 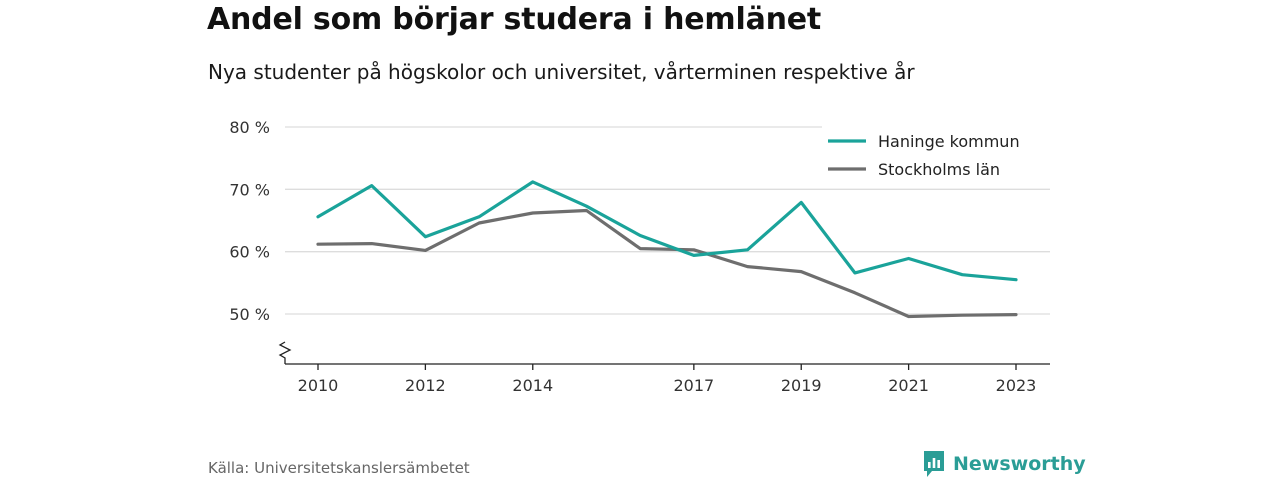 I want to click on chart-title: Andel som börjar studera i hemlänet, so click(x=514, y=19).